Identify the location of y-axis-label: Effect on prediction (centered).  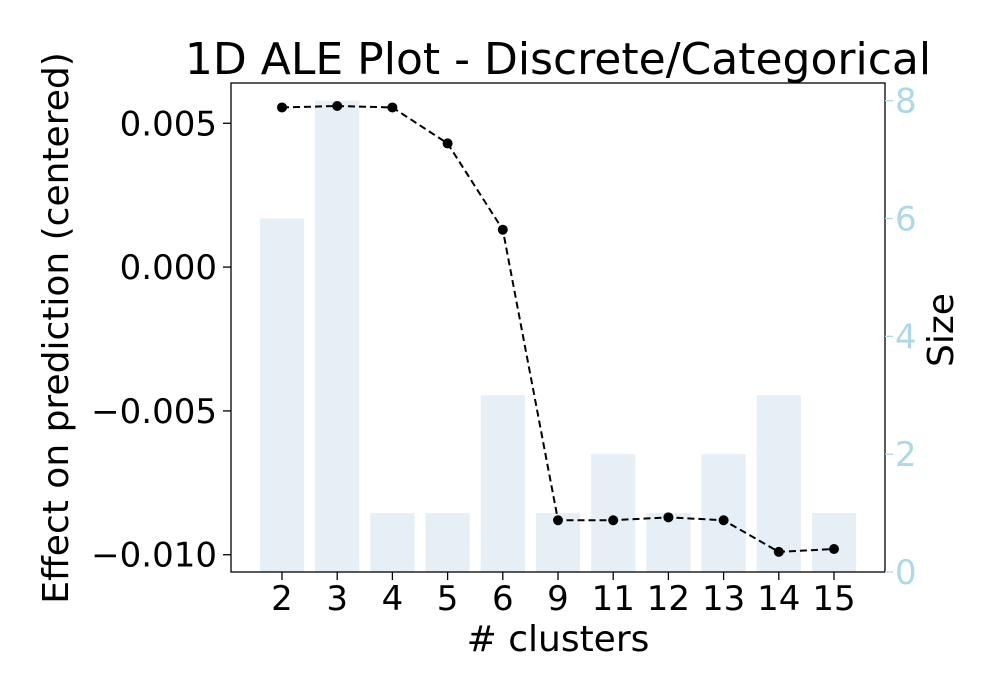
(56, 328).